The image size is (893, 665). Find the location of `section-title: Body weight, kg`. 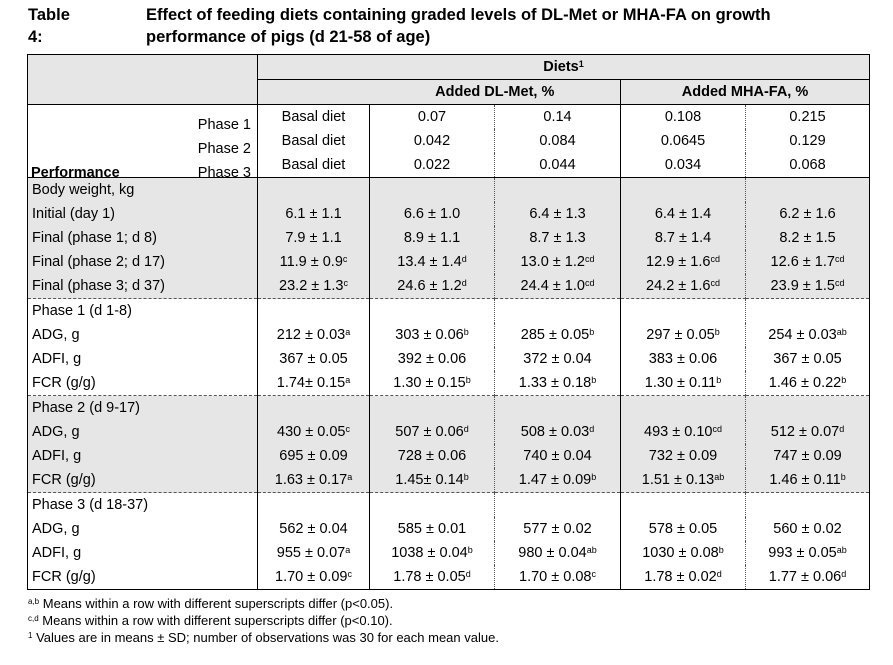

section-title: Body weight, kg is located at coordinates (142, 189).